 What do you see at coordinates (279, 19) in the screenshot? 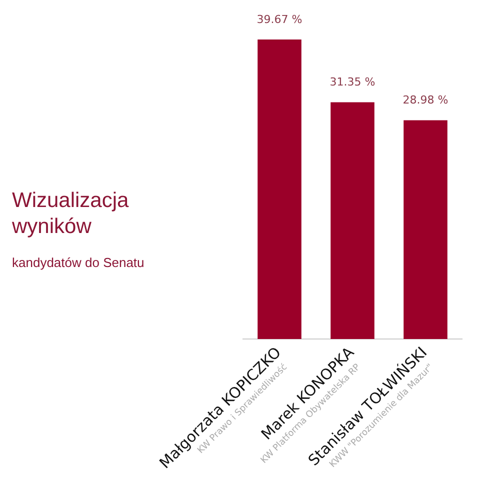
I see `data-label: 39.67 %` at bounding box center [279, 19].